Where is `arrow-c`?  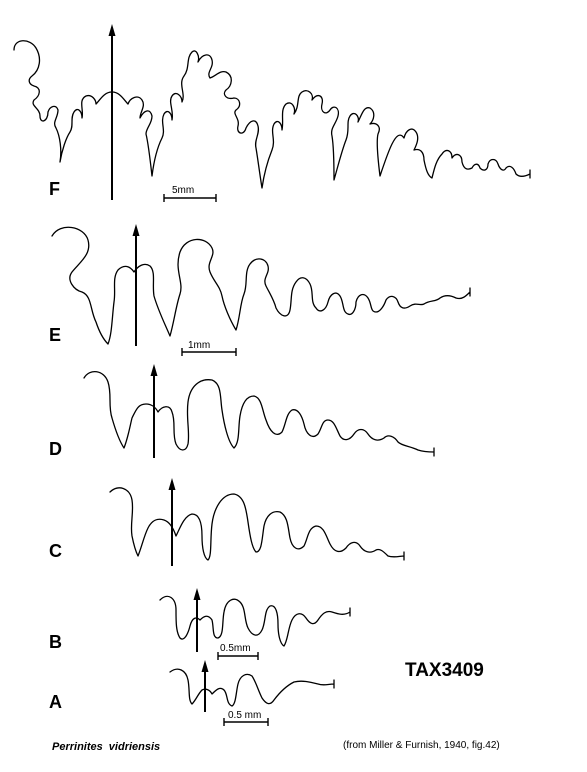 arrow-c is located at coordinates (172, 522).